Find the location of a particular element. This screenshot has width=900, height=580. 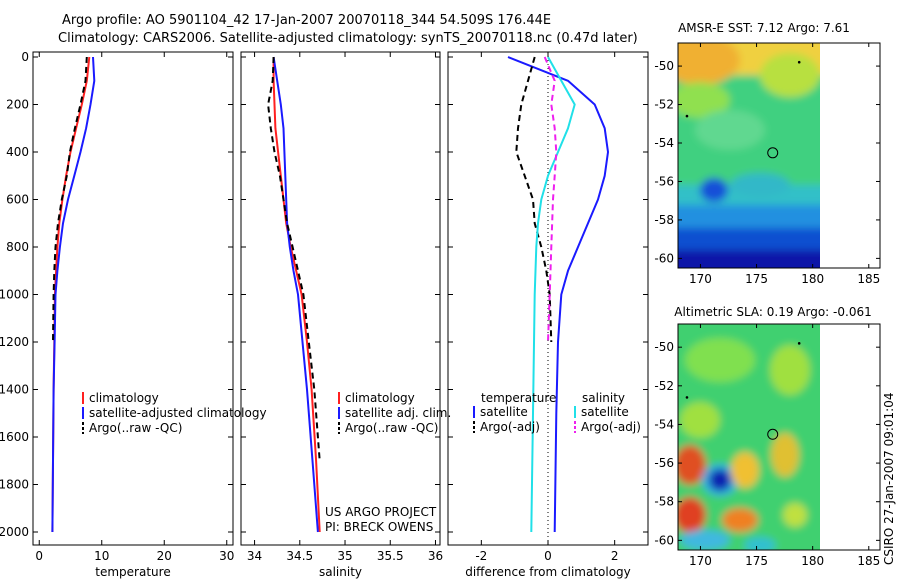

series-temperature-satellite is located at coordinates (558, 294).